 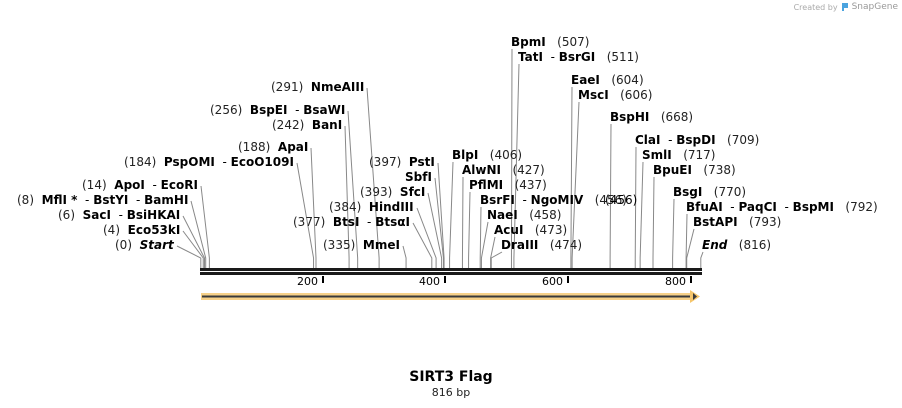 What do you see at coordinates (497, 200) in the screenshot?
I see `enzyme-name: BsrFI` at bounding box center [497, 200].